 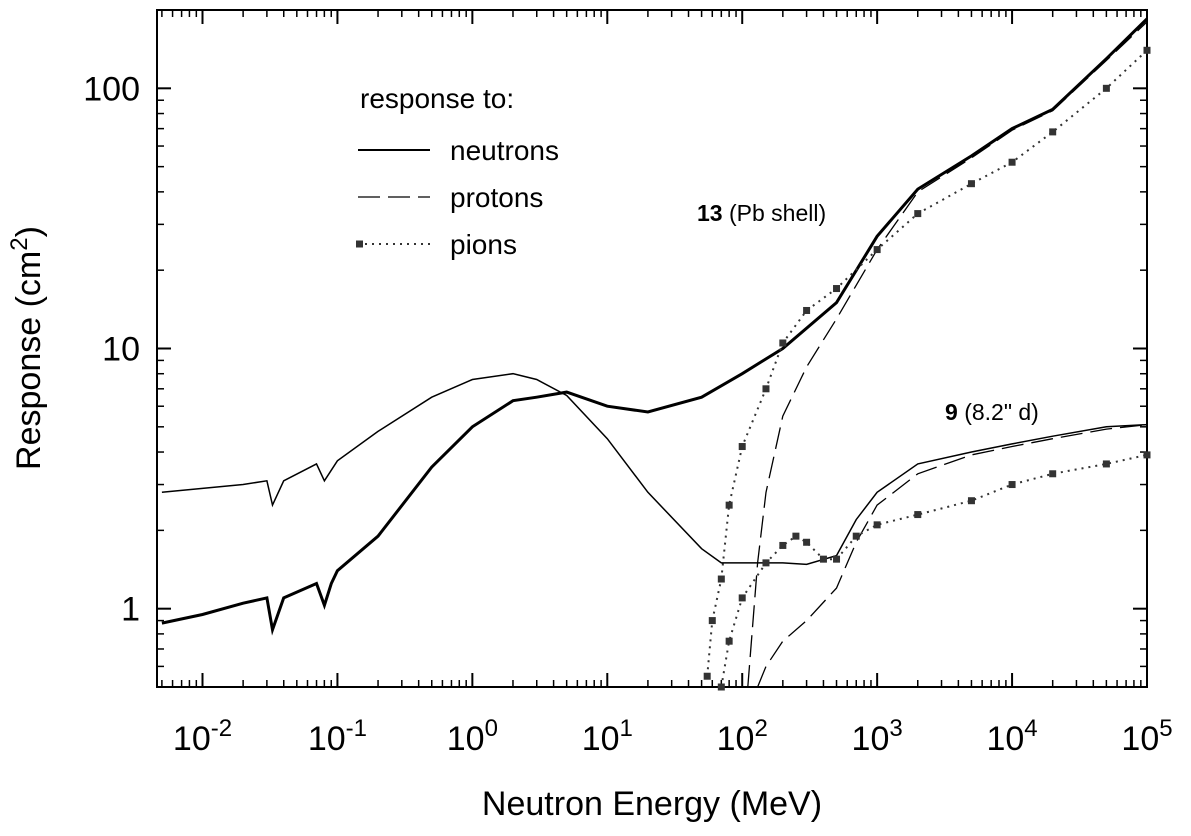 I want to click on legend-title: response to:, so click(x=437, y=98).